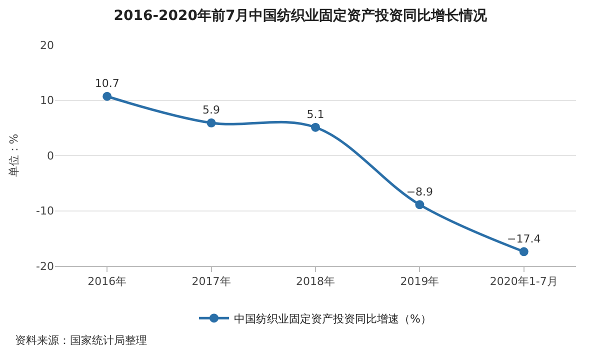 The height and width of the screenshot is (345, 601). I want to click on y-tick-label: -20, so click(45, 266).